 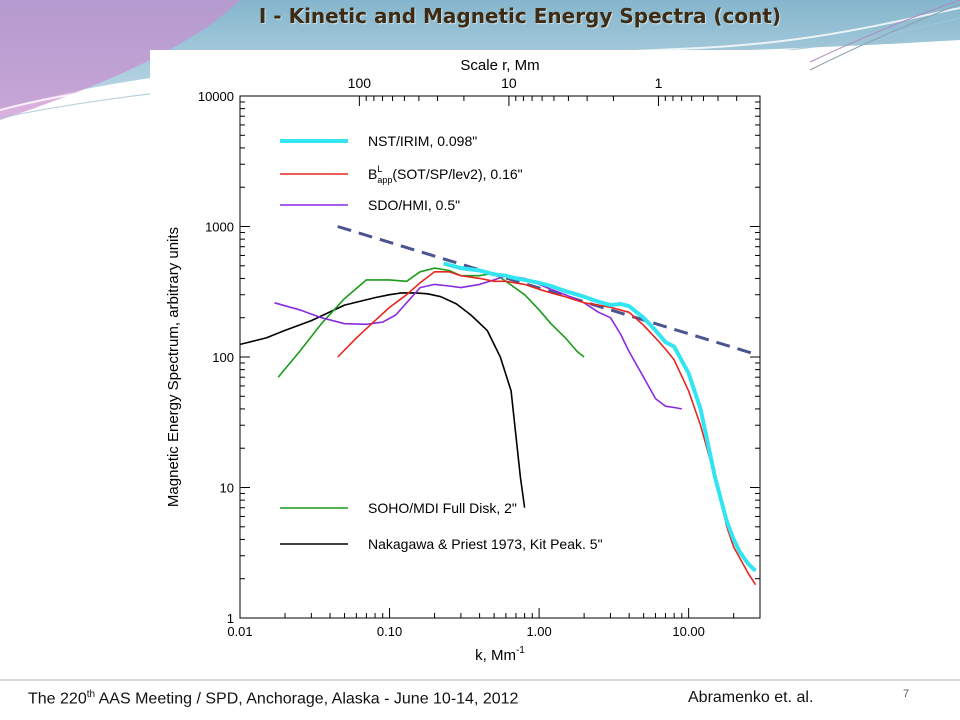 I want to click on x-axis-label: k, Mm-1, so click(x=500, y=654).